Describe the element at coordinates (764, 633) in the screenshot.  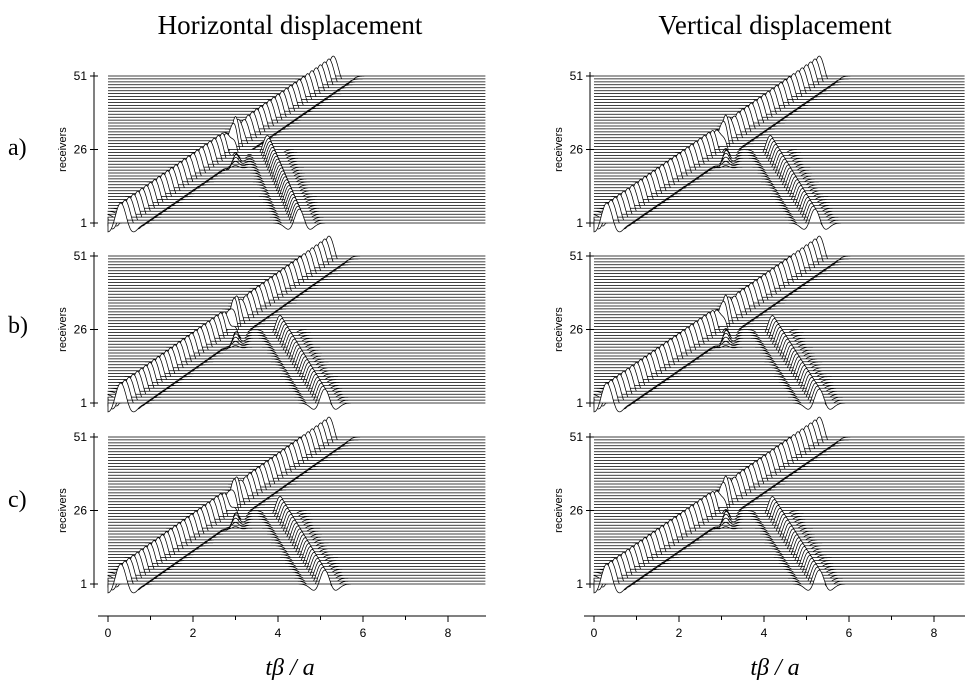
I see `x-tick-label: 4` at that location.